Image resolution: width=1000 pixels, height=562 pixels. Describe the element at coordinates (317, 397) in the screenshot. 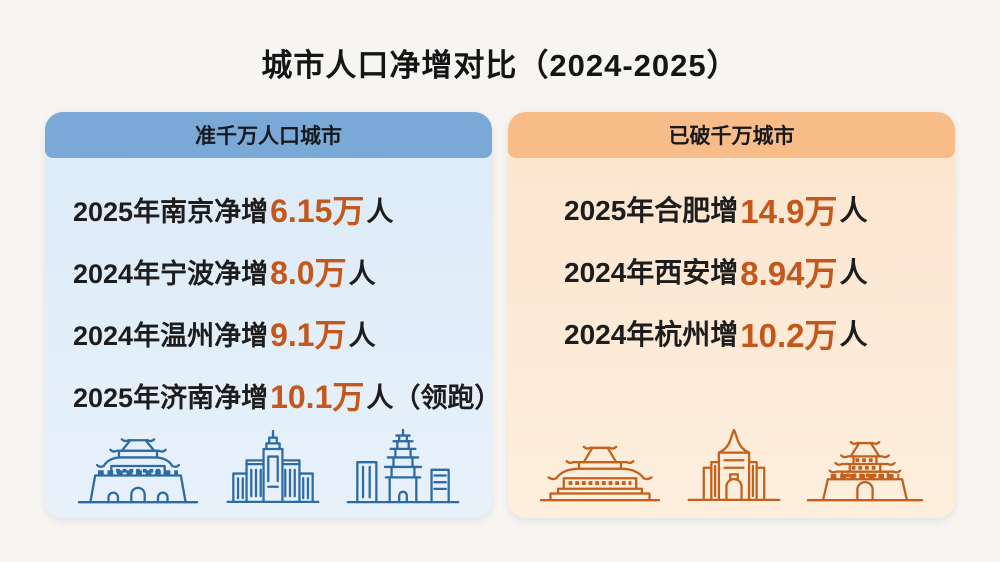

I see `stat-value: 10.1万` at that location.